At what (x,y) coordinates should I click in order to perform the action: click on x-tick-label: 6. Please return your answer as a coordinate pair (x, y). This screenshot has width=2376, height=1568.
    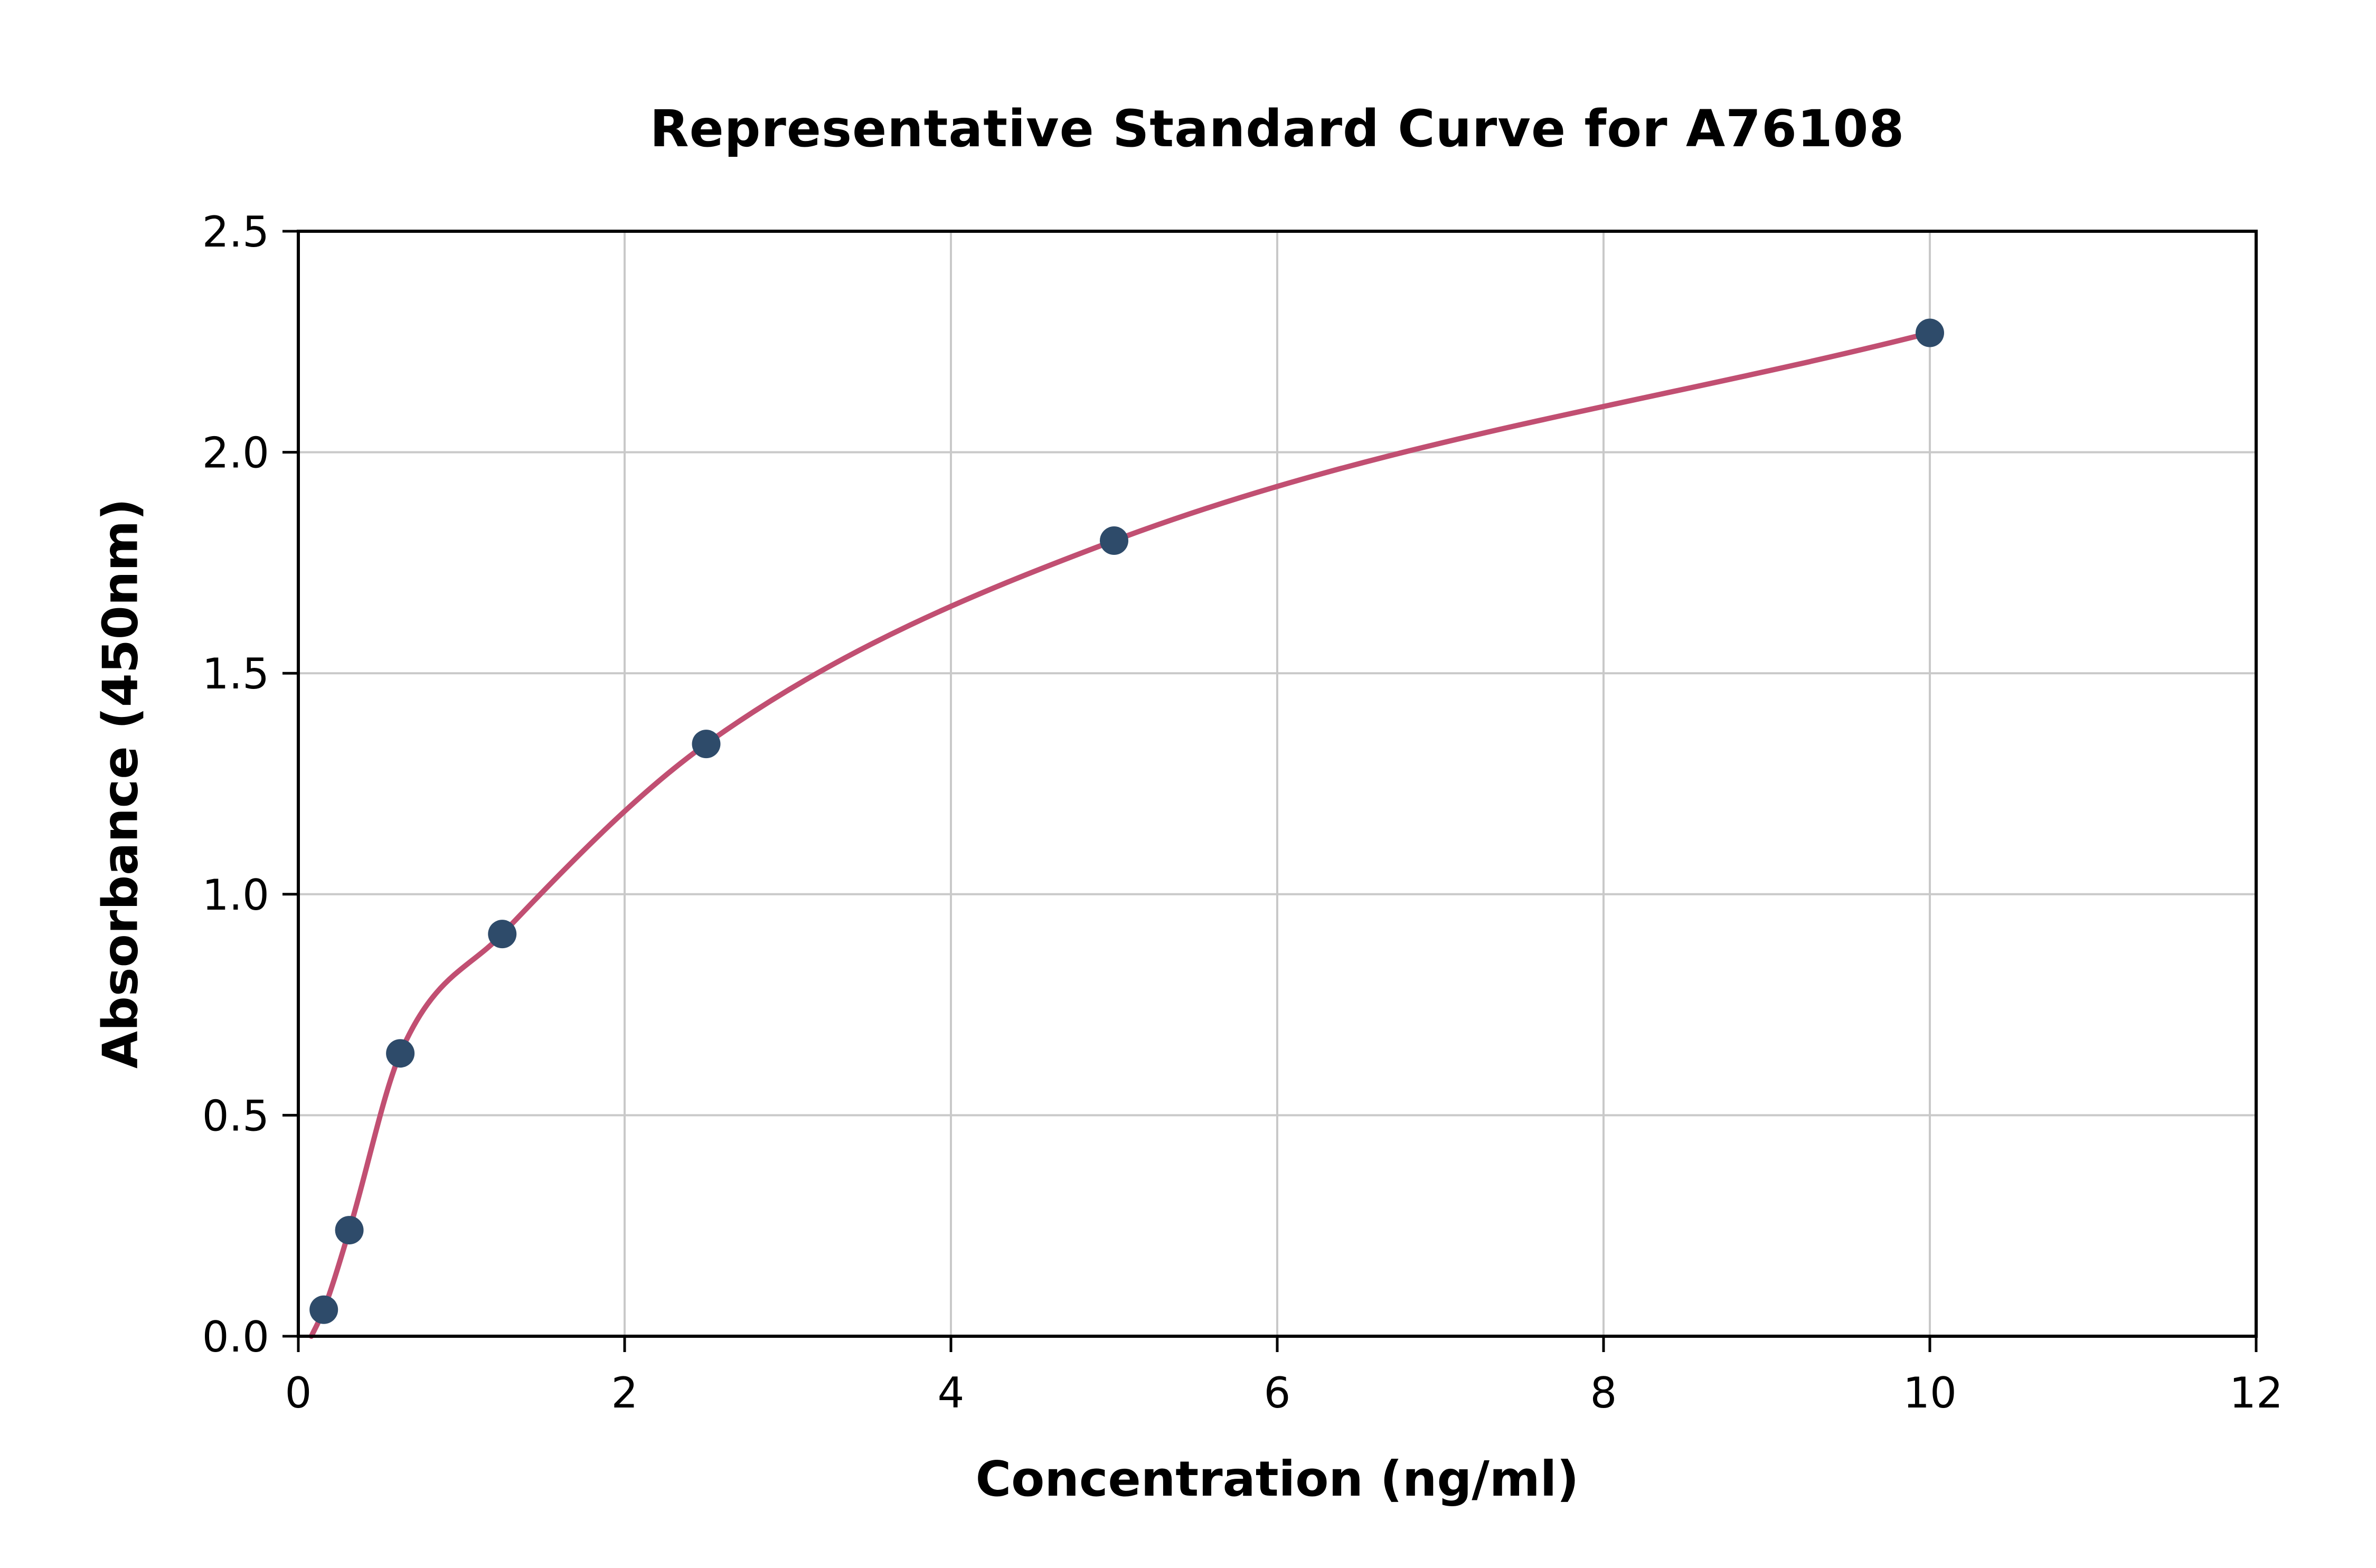
    Looking at the image, I should click on (1278, 1393).